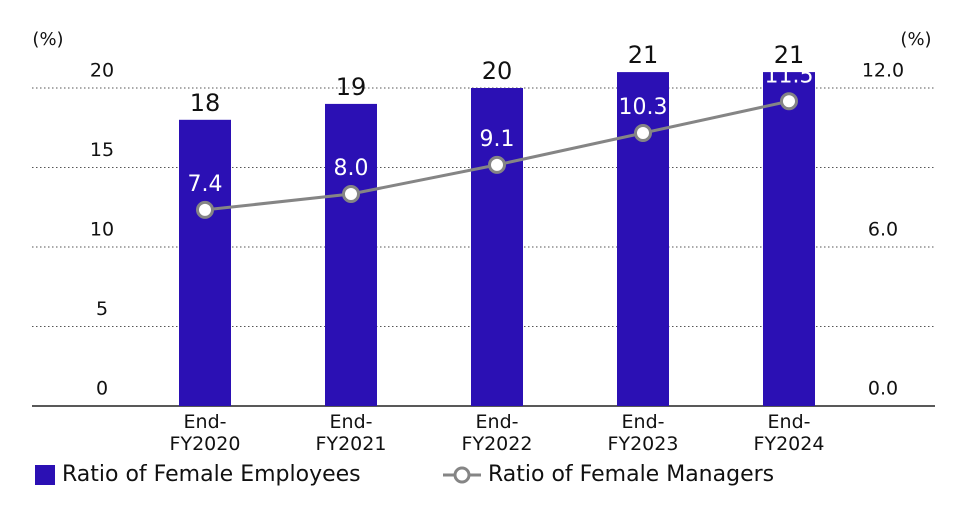 The image size is (960, 510). Describe the element at coordinates (102, 150) in the screenshot. I see `y-tick-label: 15` at that location.